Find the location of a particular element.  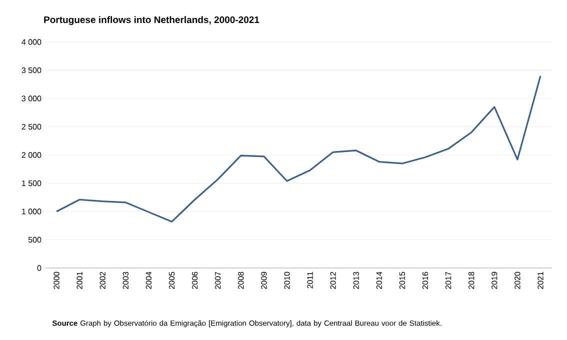

x-tick-label: 2020 is located at coordinates (517, 280).